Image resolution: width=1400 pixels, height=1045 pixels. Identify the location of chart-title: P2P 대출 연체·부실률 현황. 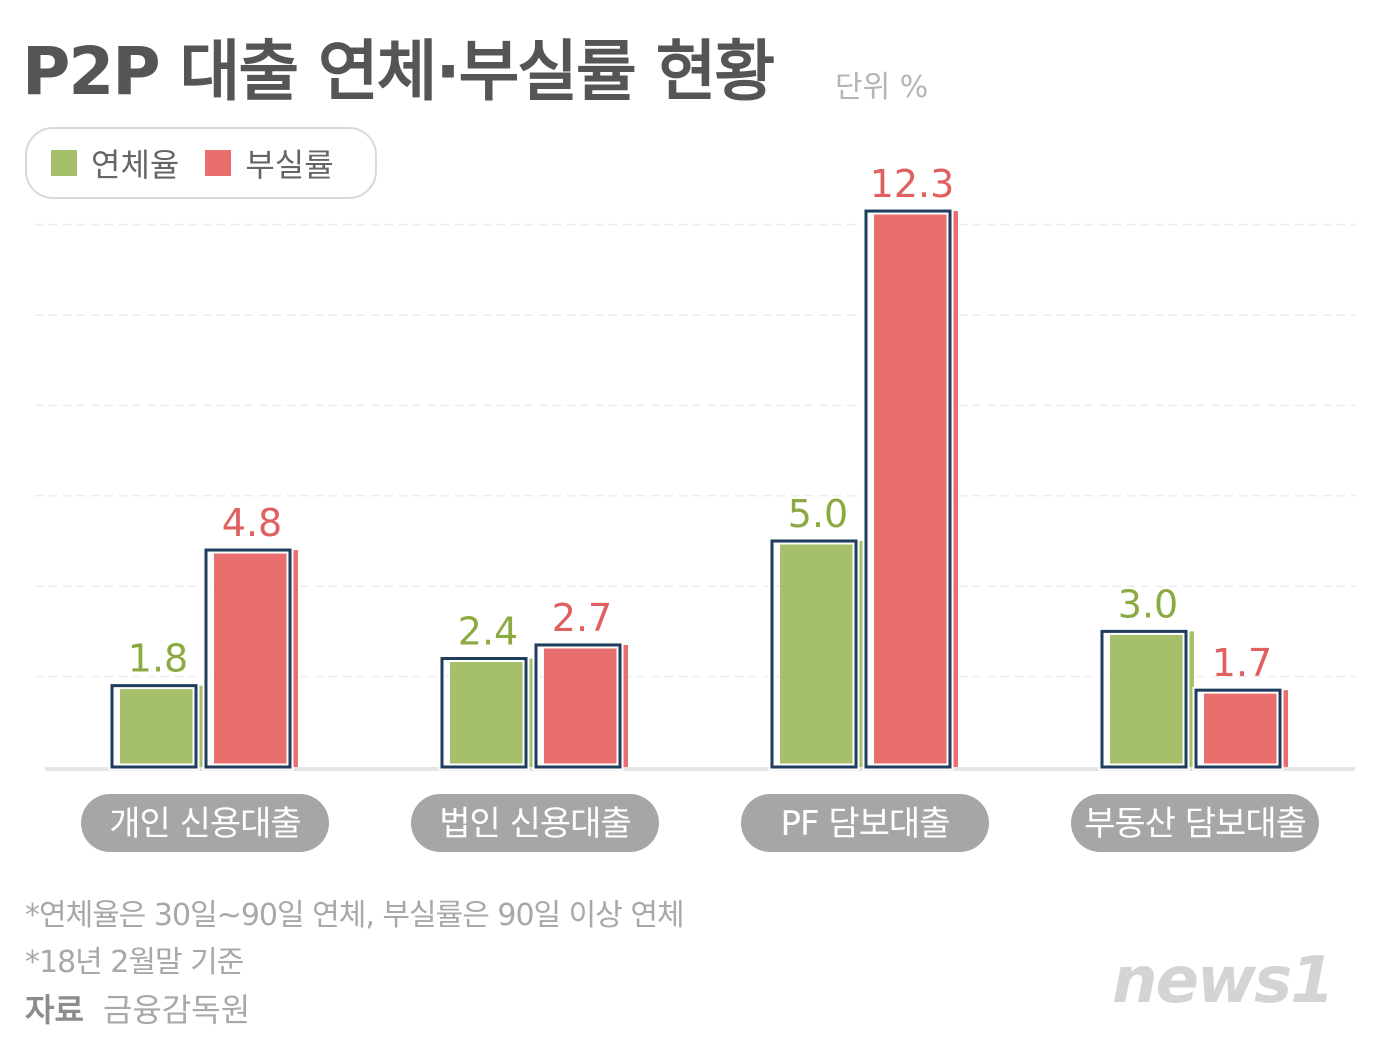
(398, 71).